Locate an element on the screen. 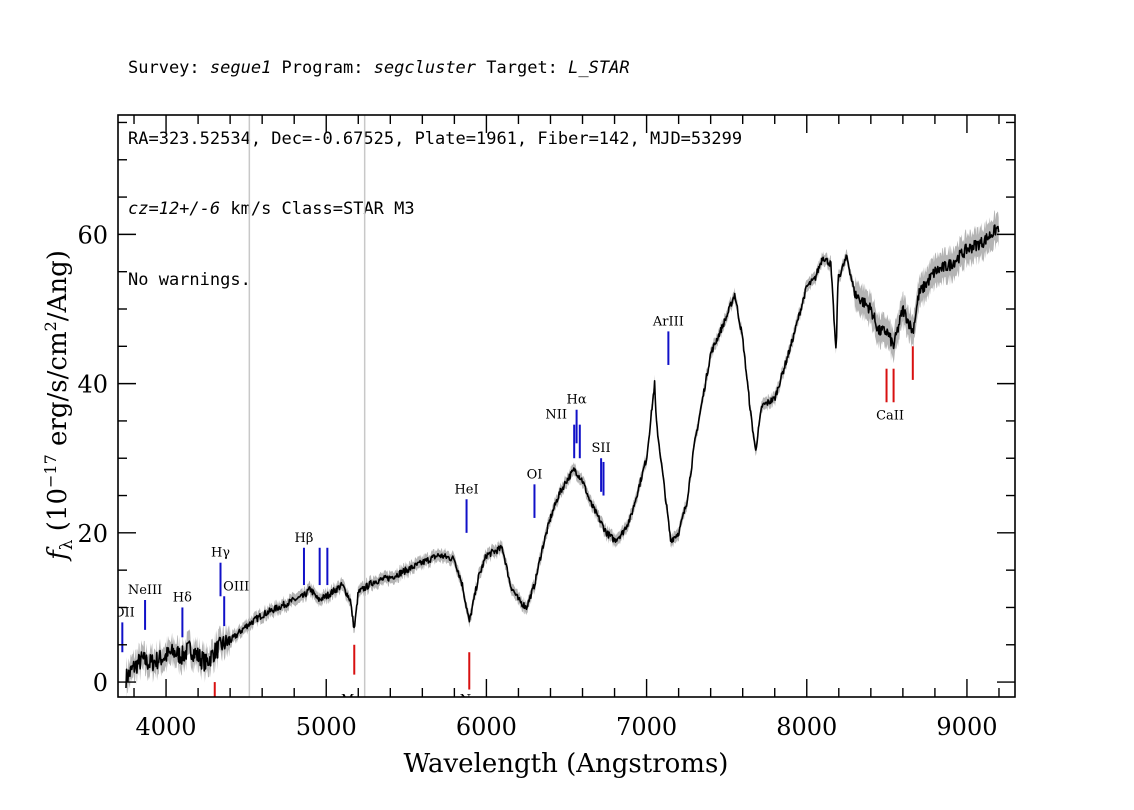  emission-line-label: Hα is located at coordinates (577, 400).